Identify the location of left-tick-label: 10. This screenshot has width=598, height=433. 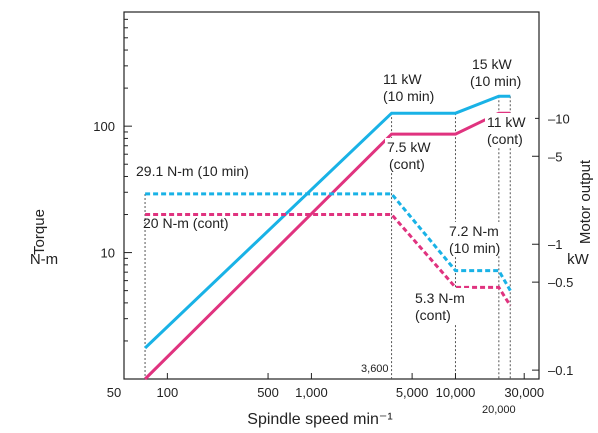
(108, 253).